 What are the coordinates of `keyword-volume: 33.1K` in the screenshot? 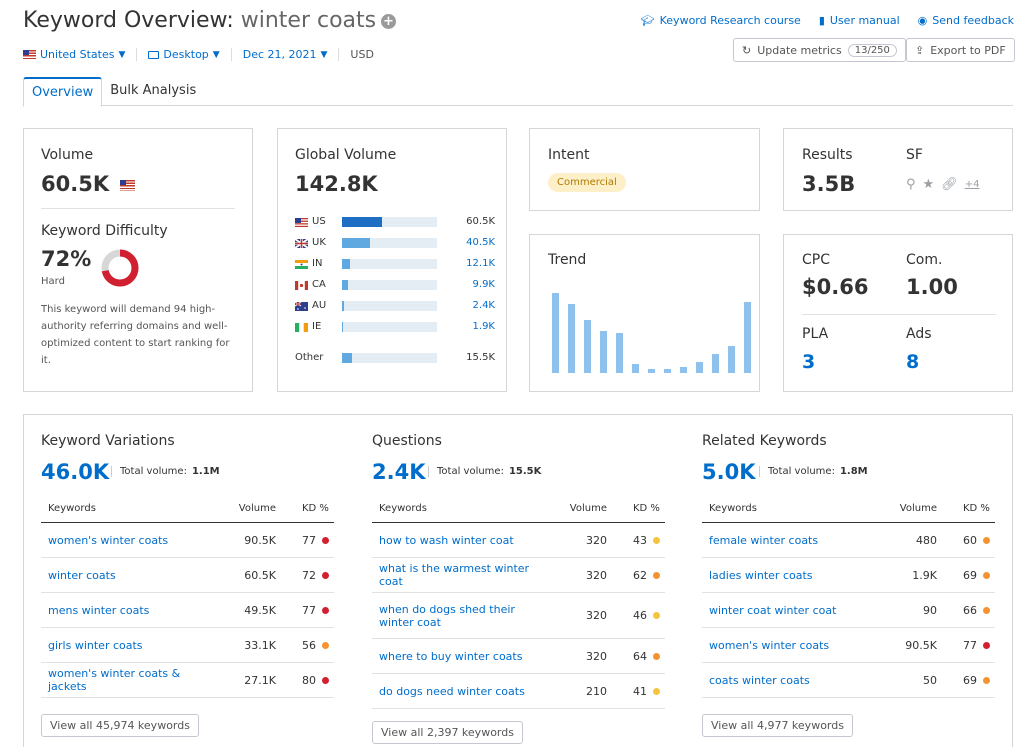 It's located at (260, 645).